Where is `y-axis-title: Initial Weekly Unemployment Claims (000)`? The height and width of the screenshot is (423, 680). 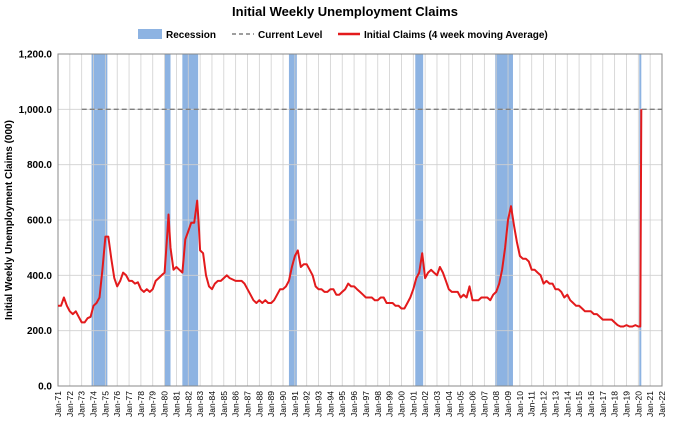
y-axis-title: Initial Weekly Unemployment Claims (000) is located at coordinates (9, 220).